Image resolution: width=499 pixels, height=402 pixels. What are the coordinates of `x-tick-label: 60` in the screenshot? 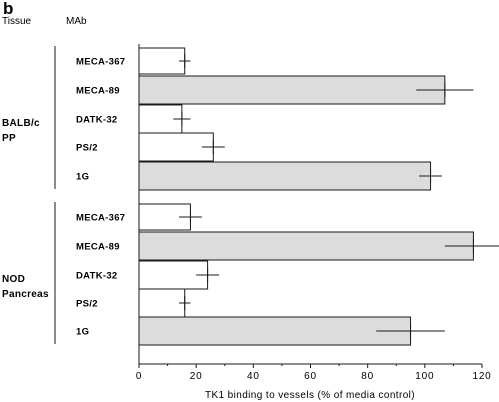 It's located at (310, 376).